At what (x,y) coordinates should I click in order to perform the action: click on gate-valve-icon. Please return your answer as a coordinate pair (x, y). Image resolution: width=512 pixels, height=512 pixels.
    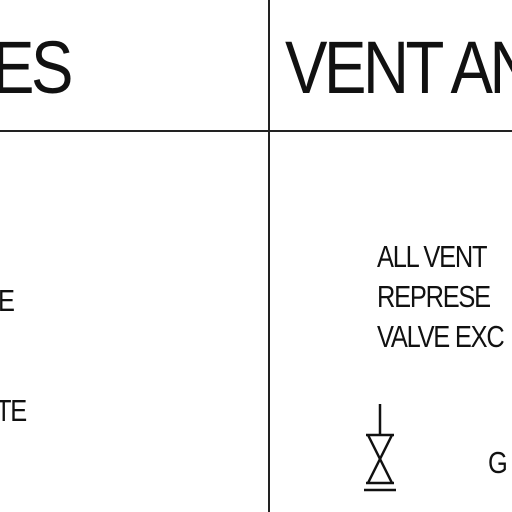
    Looking at the image, I should click on (380, 448).